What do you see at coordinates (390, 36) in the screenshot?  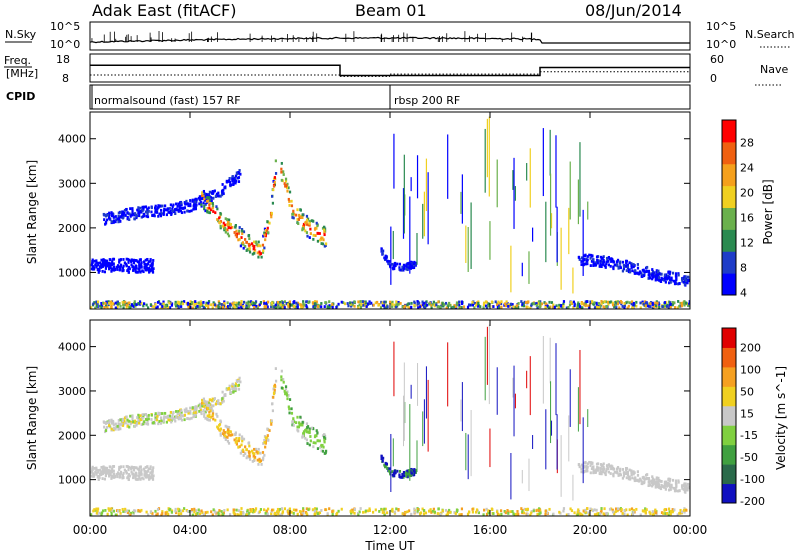 I see `noise-panel-frame` at bounding box center [390, 36].